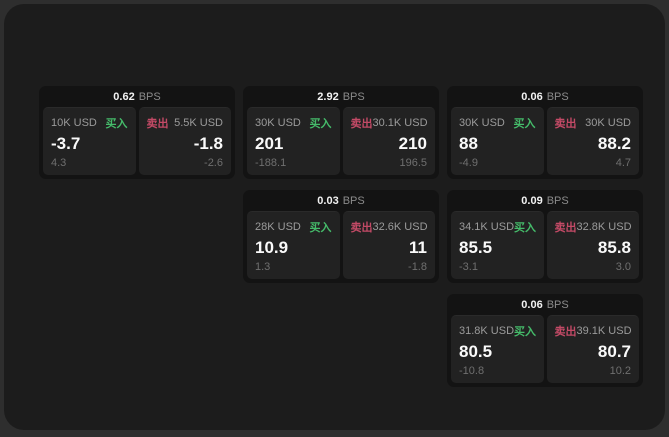 The width and height of the screenshot is (669, 437). Describe the element at coordinates (74, 123) in the screenshot. I see `buy-amount: 10K USD` at that location.